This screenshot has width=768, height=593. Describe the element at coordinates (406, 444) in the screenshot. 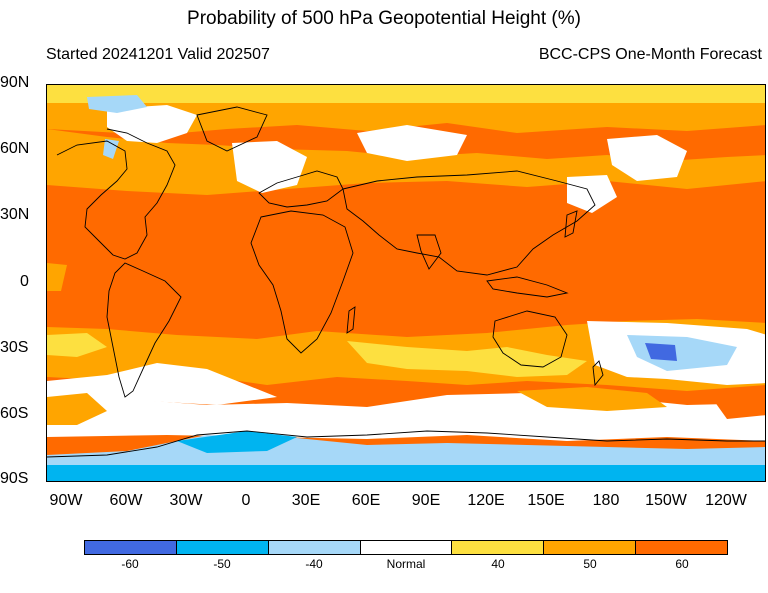

I see `coast-antarctica` at that location.